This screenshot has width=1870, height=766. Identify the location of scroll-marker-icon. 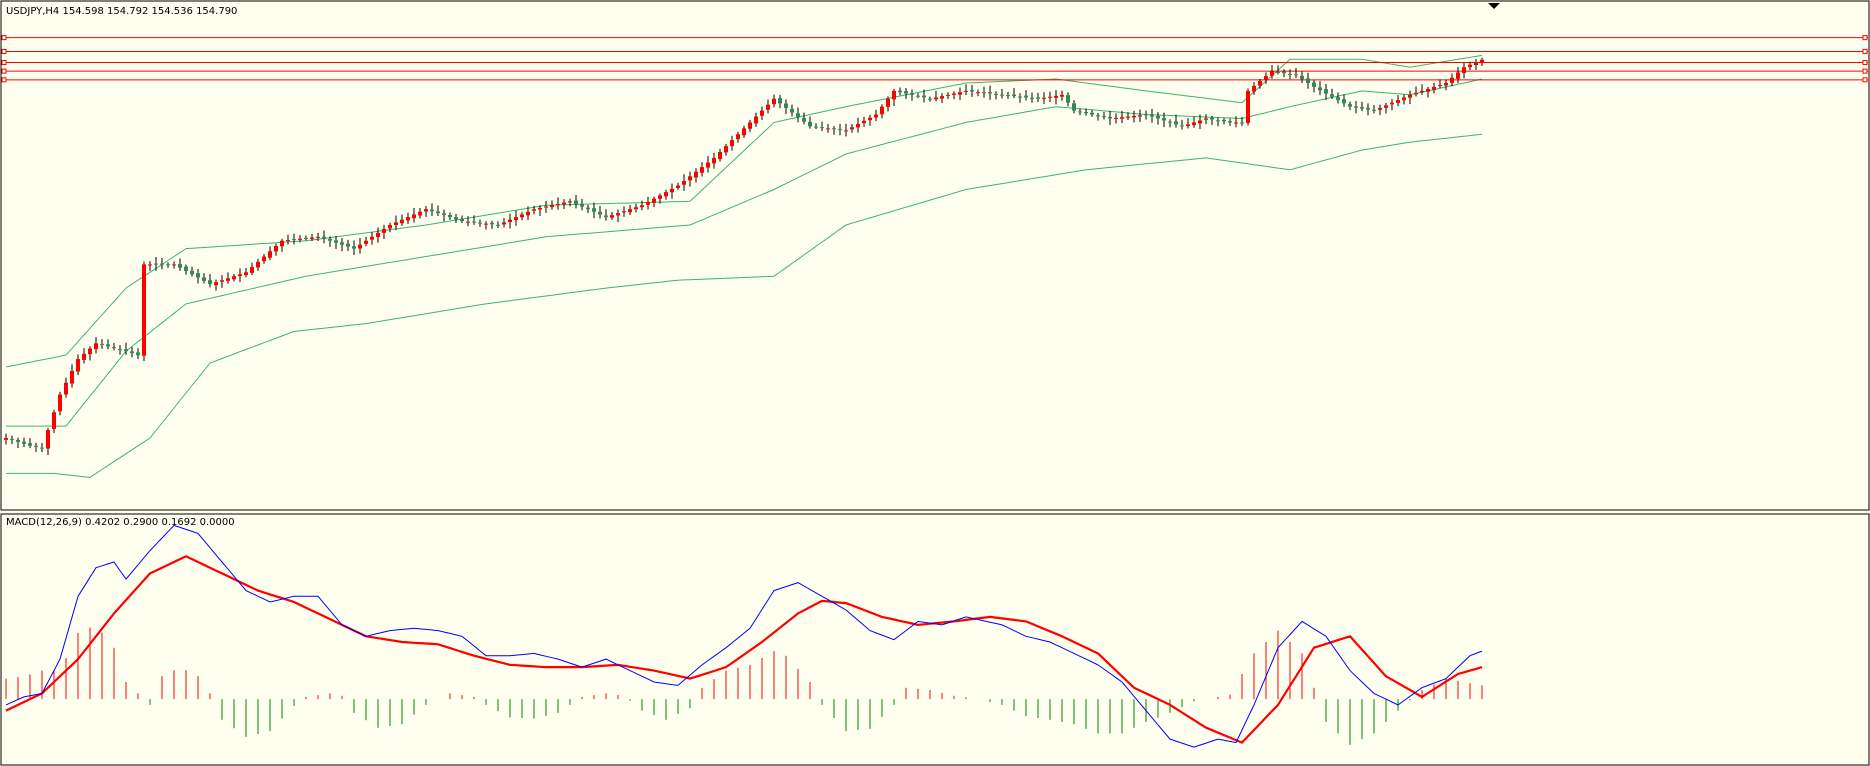
(1494, 6).